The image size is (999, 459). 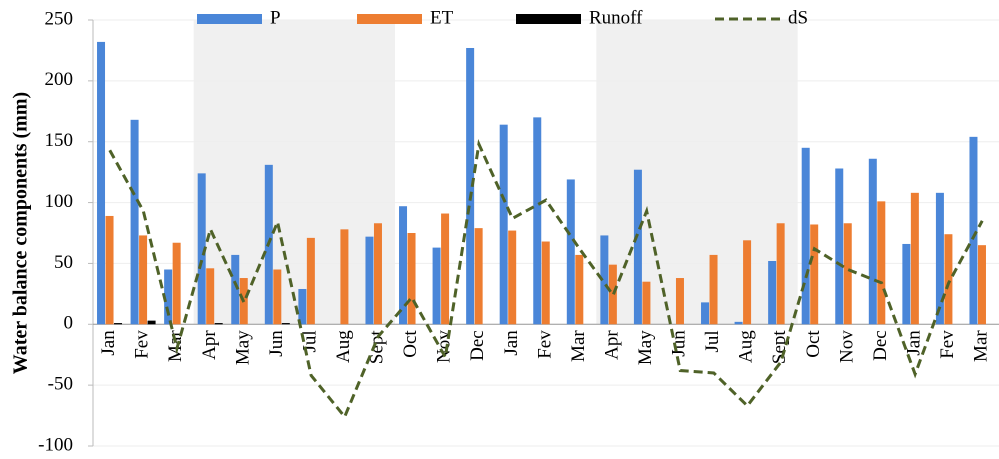 What do you see at coordinates (69, 323) in the screenshot?
I see `y-tick-label: 0` at bounding box center [69, 323].